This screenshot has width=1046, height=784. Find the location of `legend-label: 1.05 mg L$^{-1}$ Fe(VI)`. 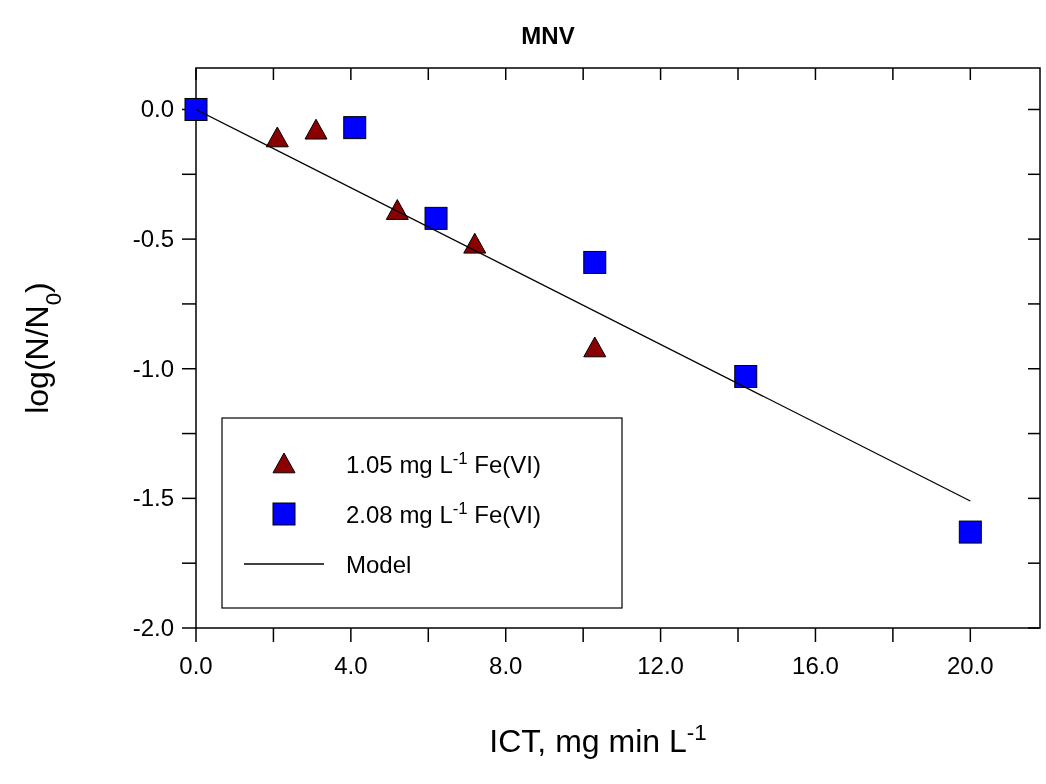

legend-label: 1.05 mg L$^{-1}$ Fe(VI) is located at coordinates (443, 463).